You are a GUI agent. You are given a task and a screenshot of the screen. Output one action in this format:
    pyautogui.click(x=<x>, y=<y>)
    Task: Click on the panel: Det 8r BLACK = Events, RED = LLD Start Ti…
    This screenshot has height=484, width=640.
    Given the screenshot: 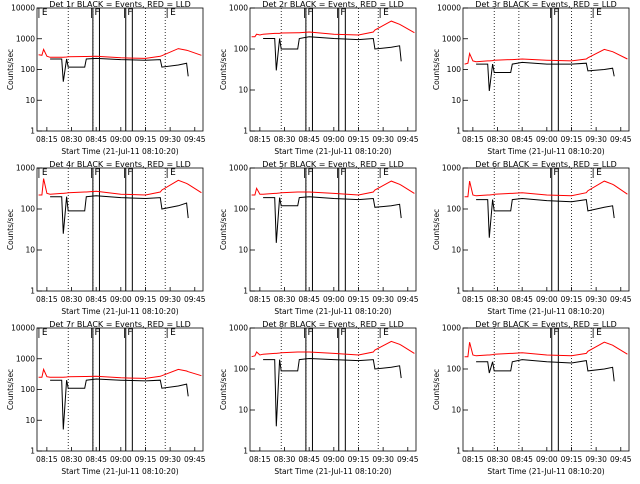 What is the action you would take?
    pyautogui.click(x=319, y=398)
    